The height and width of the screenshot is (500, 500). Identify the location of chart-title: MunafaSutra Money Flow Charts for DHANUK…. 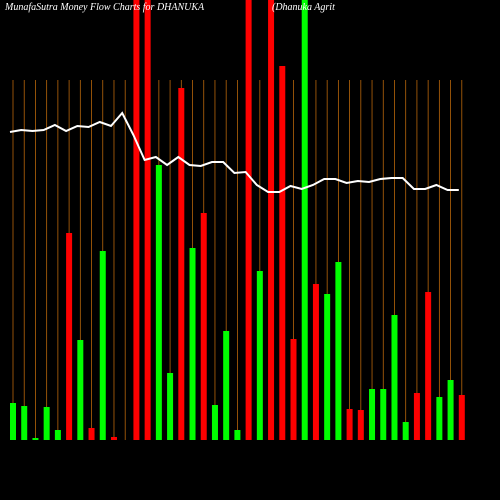
(104, 7).